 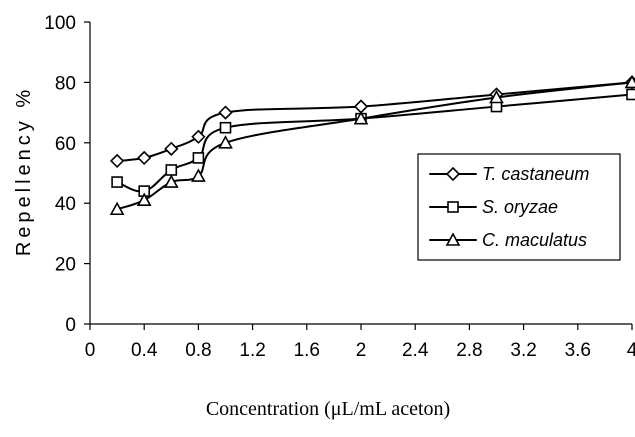 I want to click on legend-item: T. castaneum, so click(x=509, y=174).